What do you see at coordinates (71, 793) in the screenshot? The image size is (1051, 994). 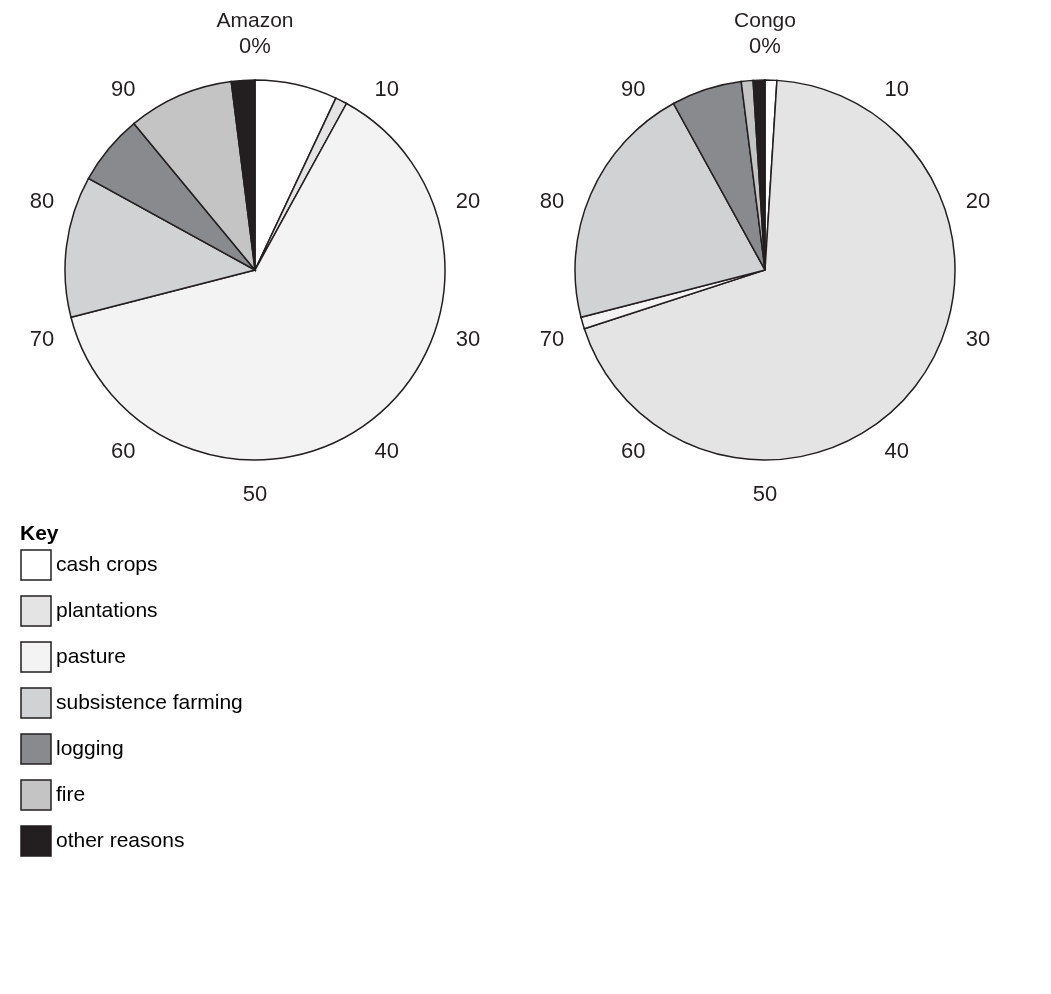 I see `legend-label: fire` at bounding box center [71, 793].